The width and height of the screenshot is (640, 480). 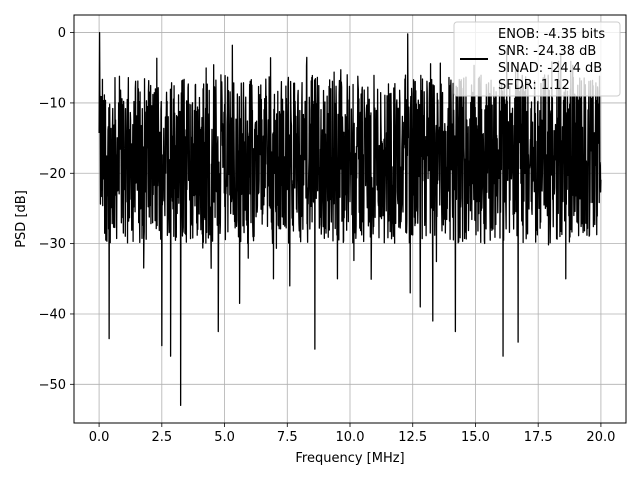 What do you see at coordinates (550, 68) in the screenshot?
I see `legend-entry-sinad: SINAD: -24.4 dB` at bounding box center [550, 68].